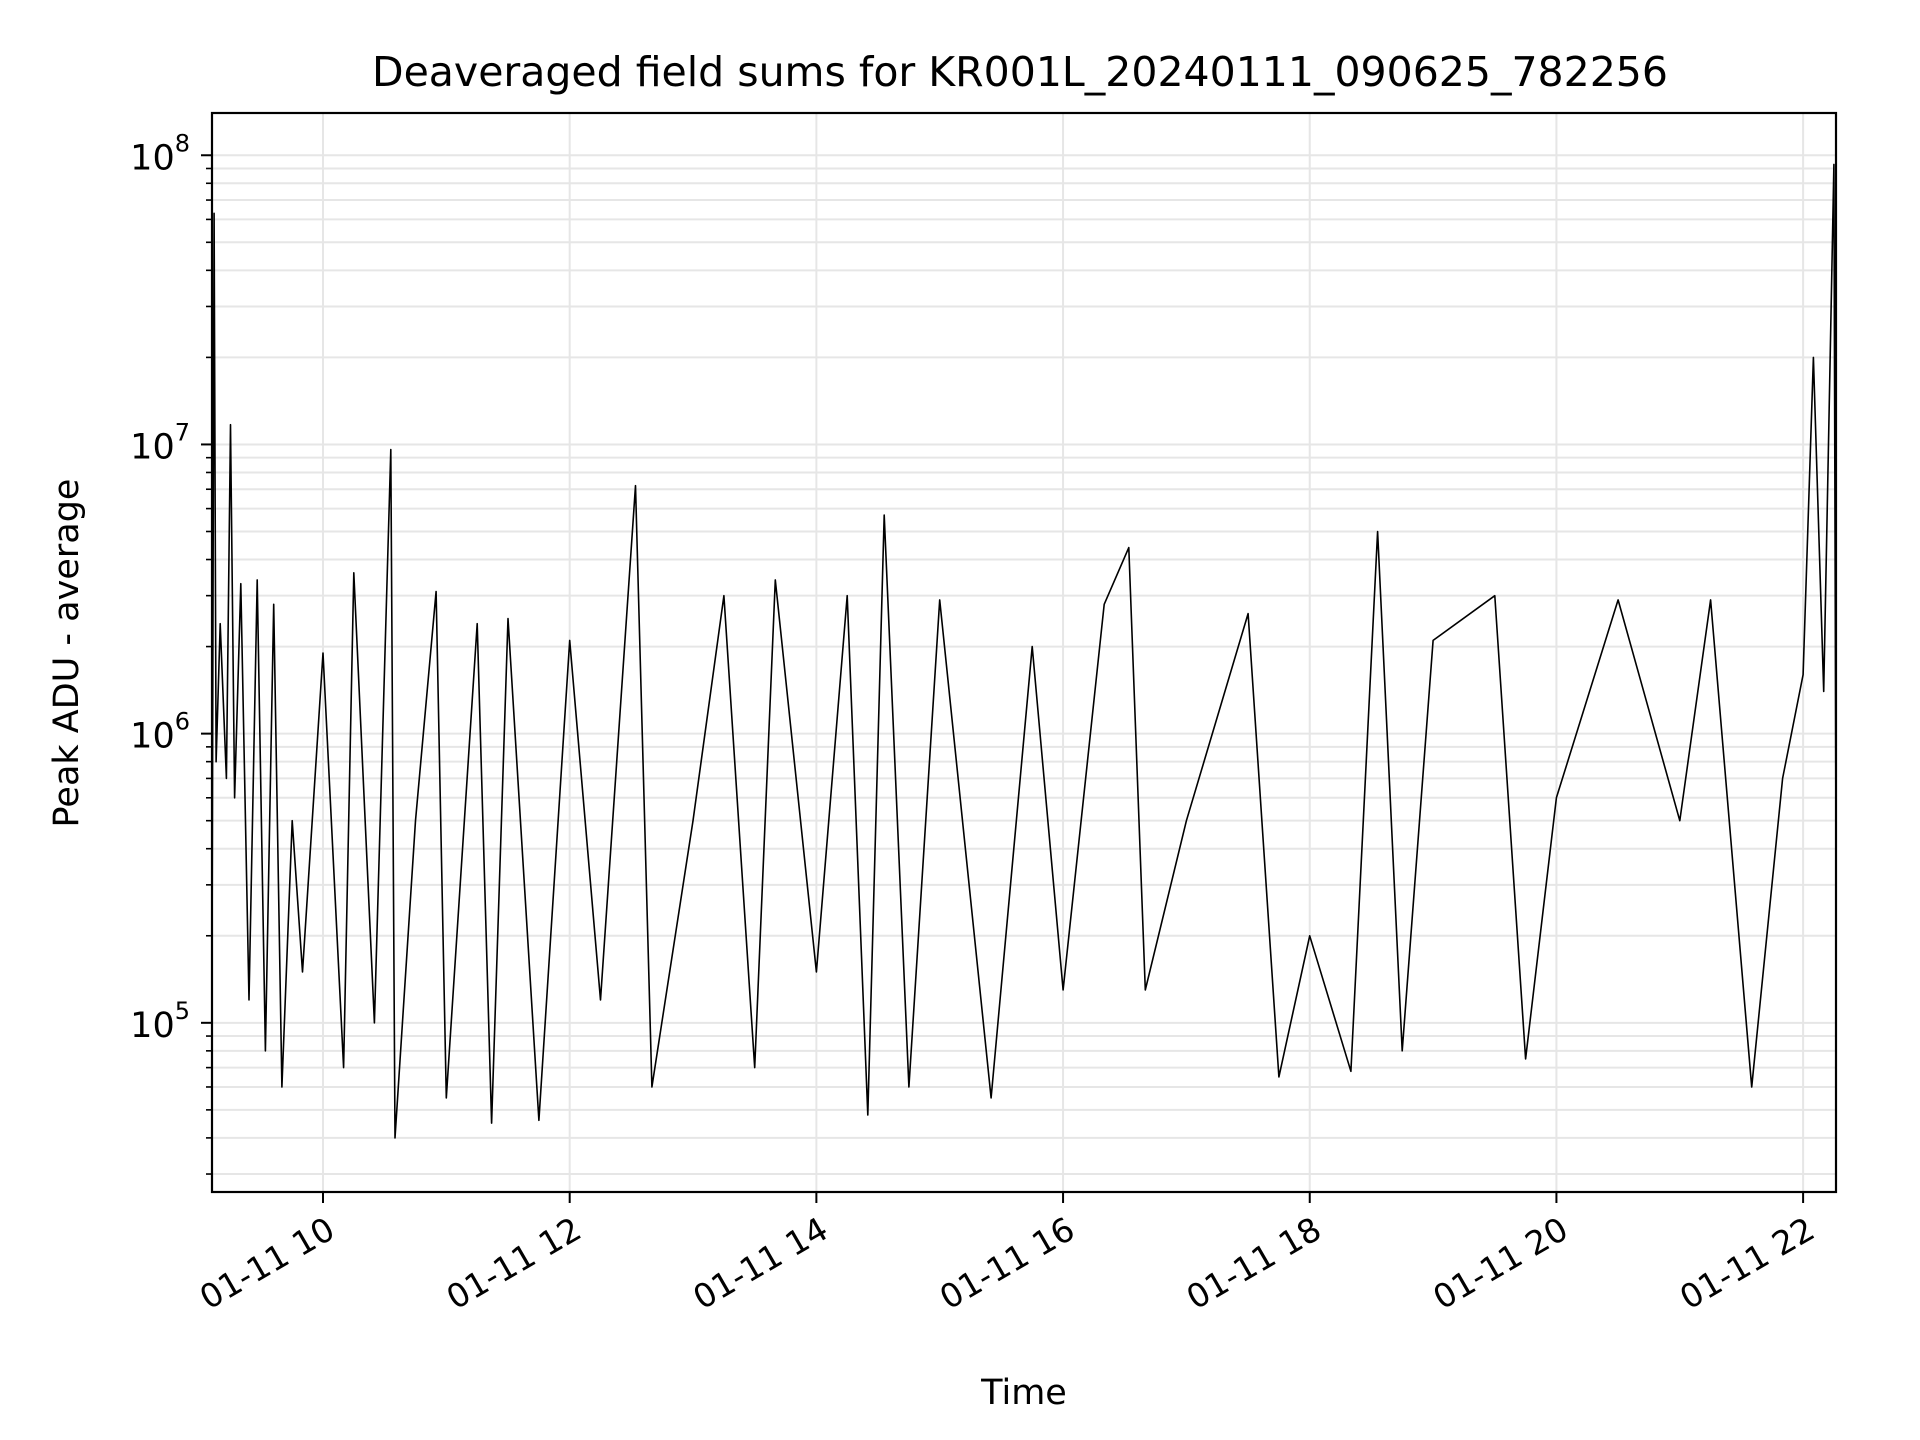  Describe the element at coordinates (160, 442) in the screenshot. I see `y-tick-label: 10⁷` at that location.